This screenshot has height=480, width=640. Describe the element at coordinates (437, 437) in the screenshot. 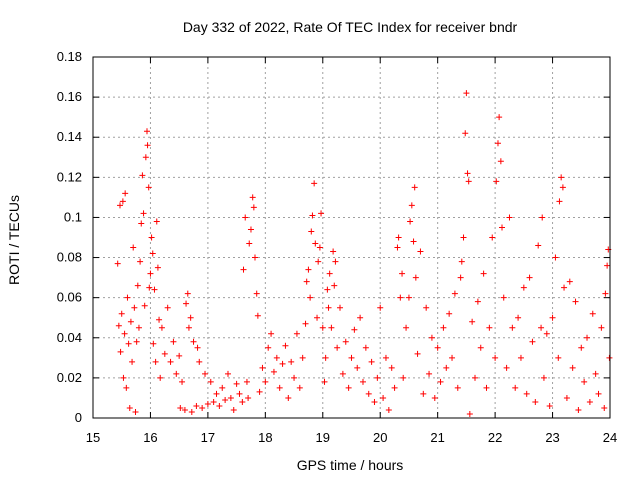

I see `x-tick-label: 21` at that location.